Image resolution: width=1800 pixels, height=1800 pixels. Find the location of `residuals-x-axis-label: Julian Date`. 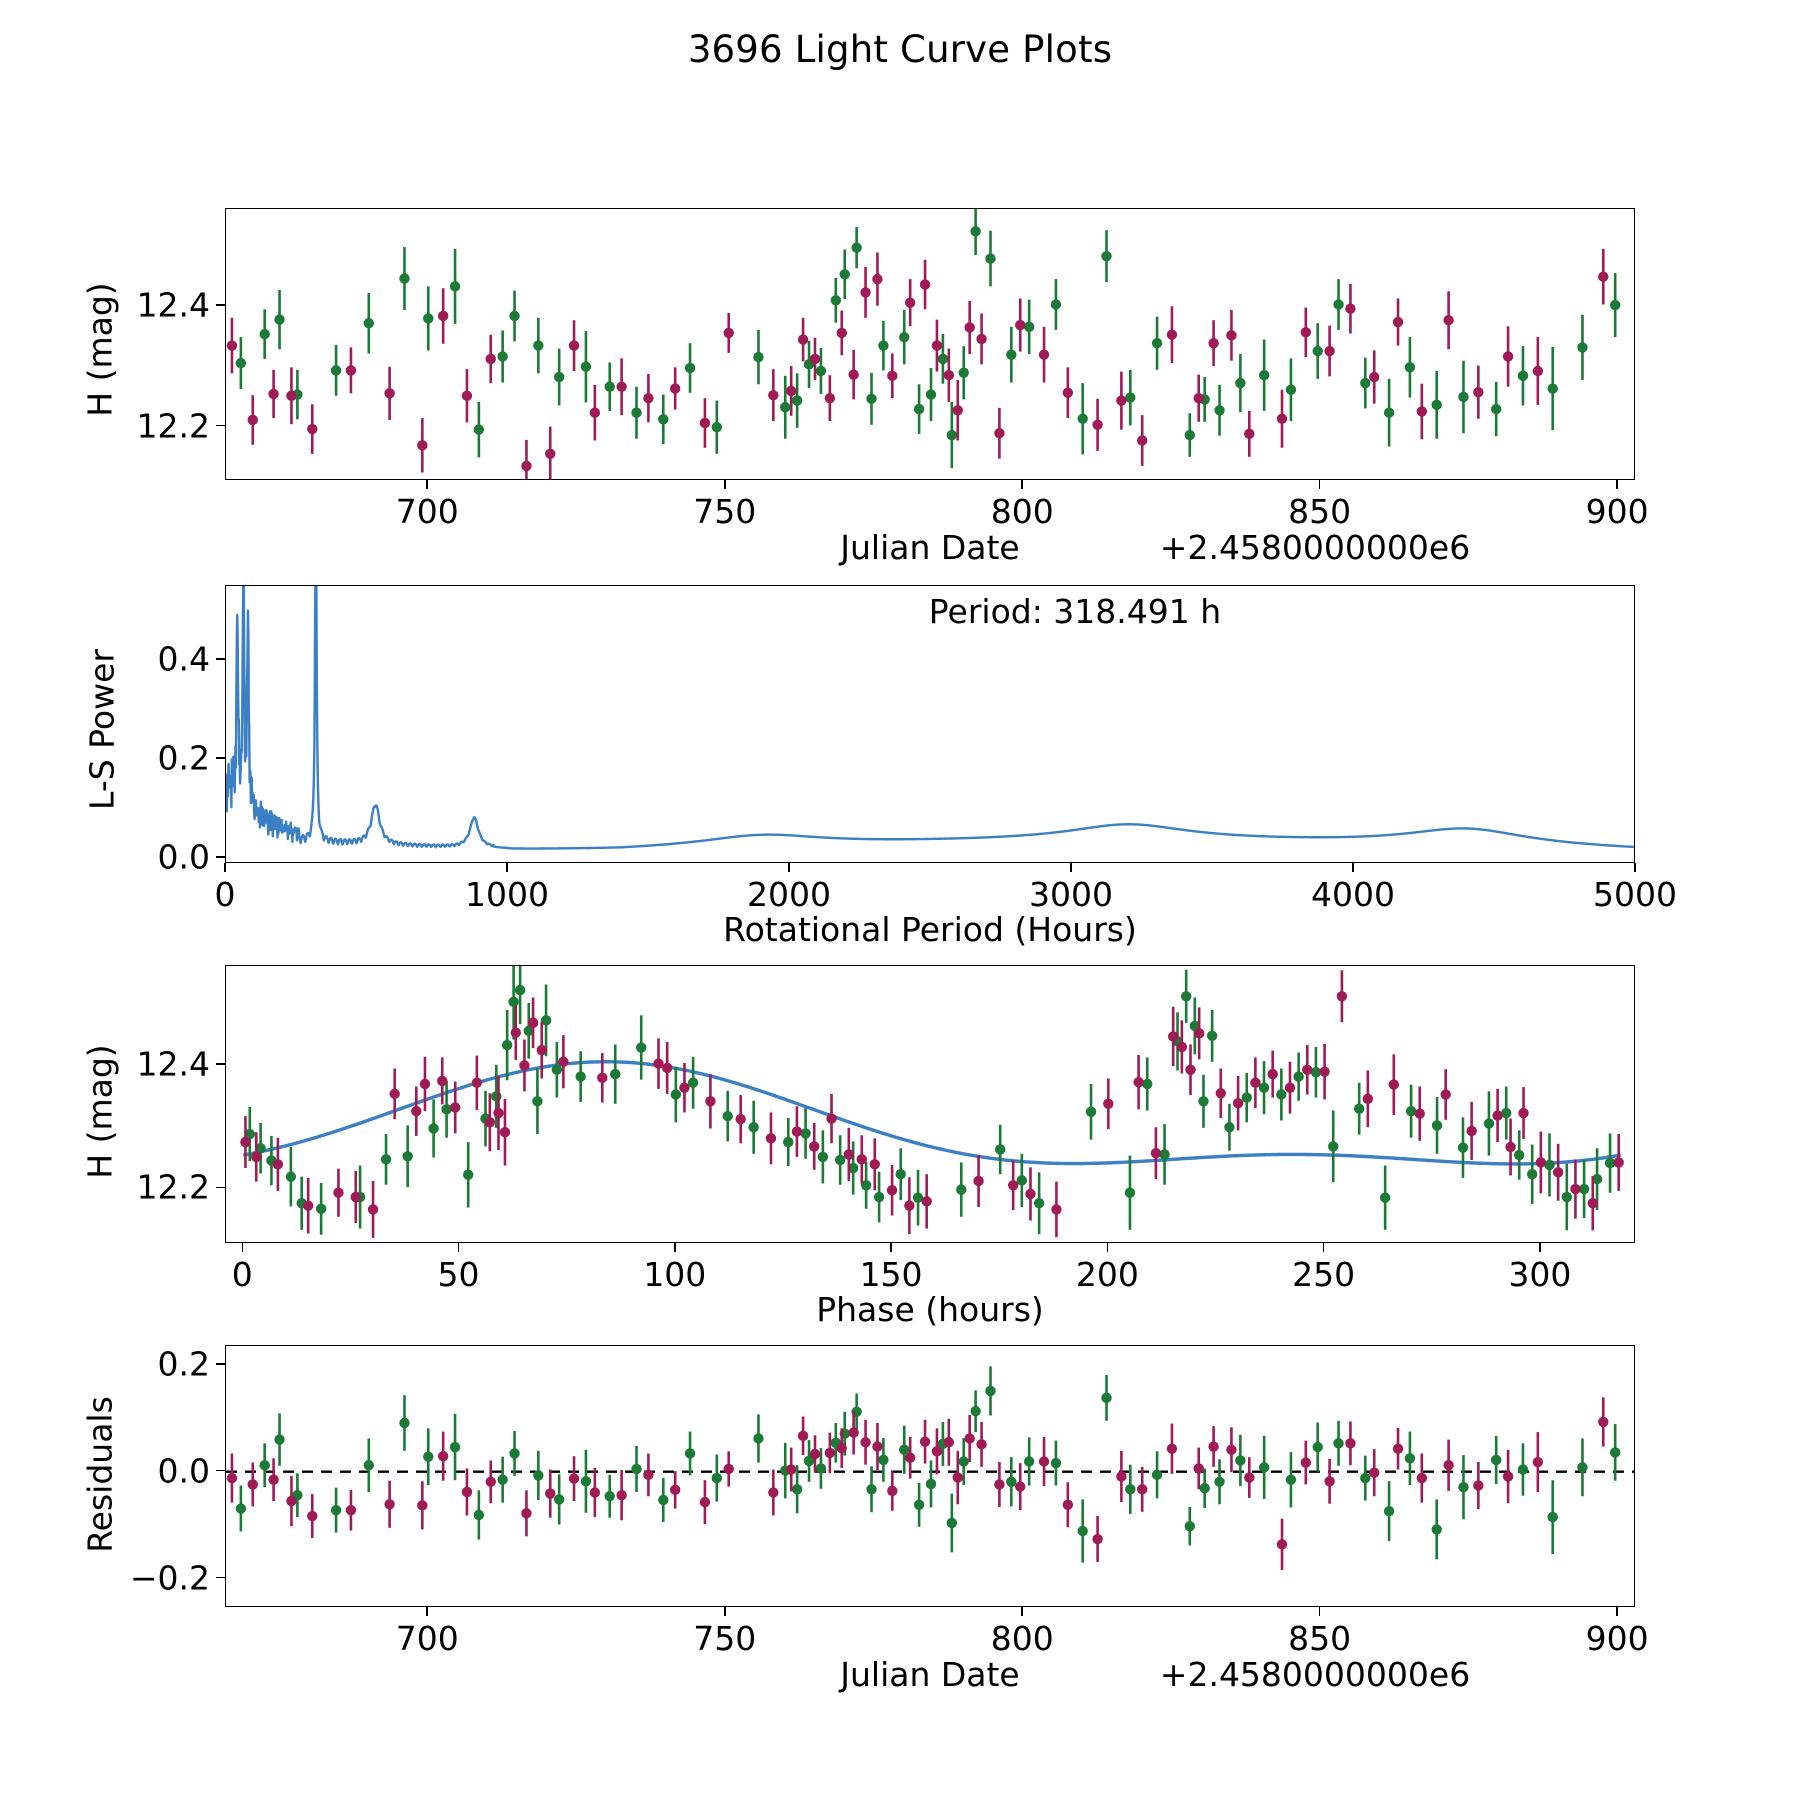

residuals-x-axis-label: Julian Date is located at coordinates (930, 1674).